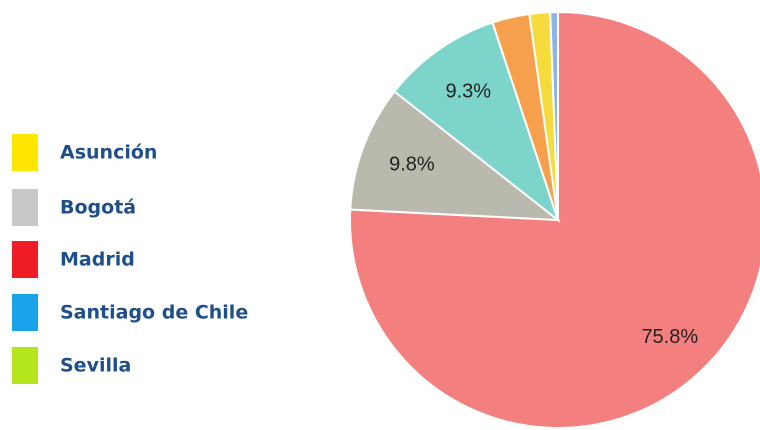  I want to click on value-label: 75.8%, so click(669, 337).